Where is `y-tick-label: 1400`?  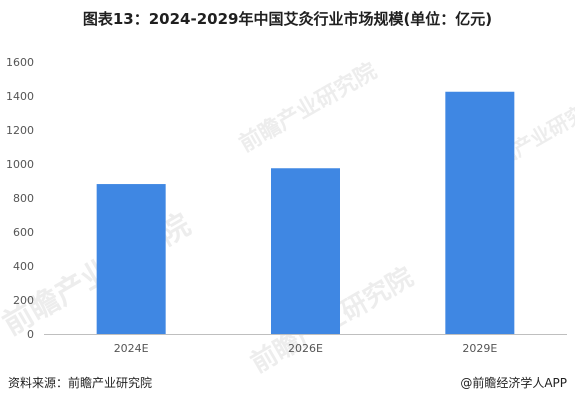
y-tick-label: 1400 is located at coordinates (20, 96).